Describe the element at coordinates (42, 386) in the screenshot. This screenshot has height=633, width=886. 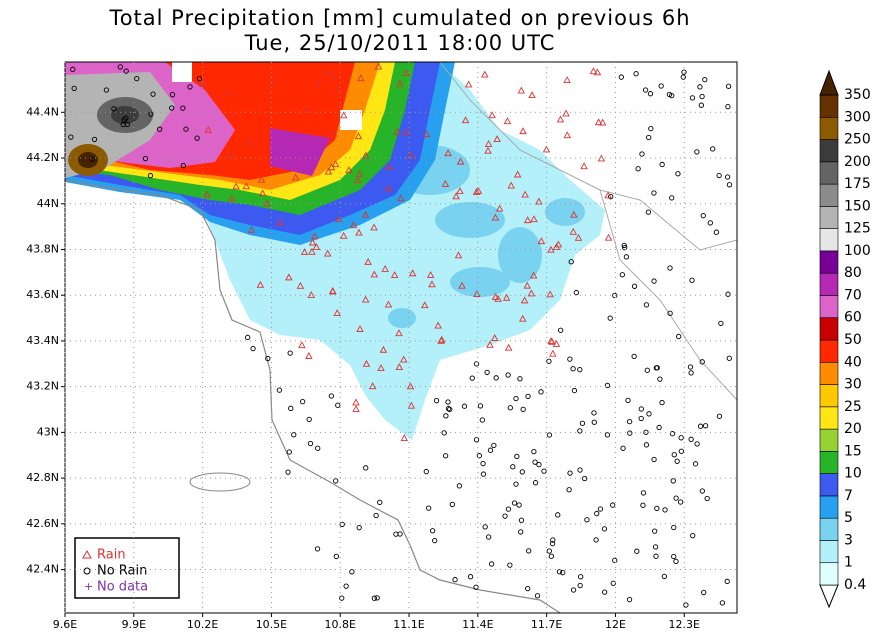
I see `y-tick-label: 43.2N` at that location.